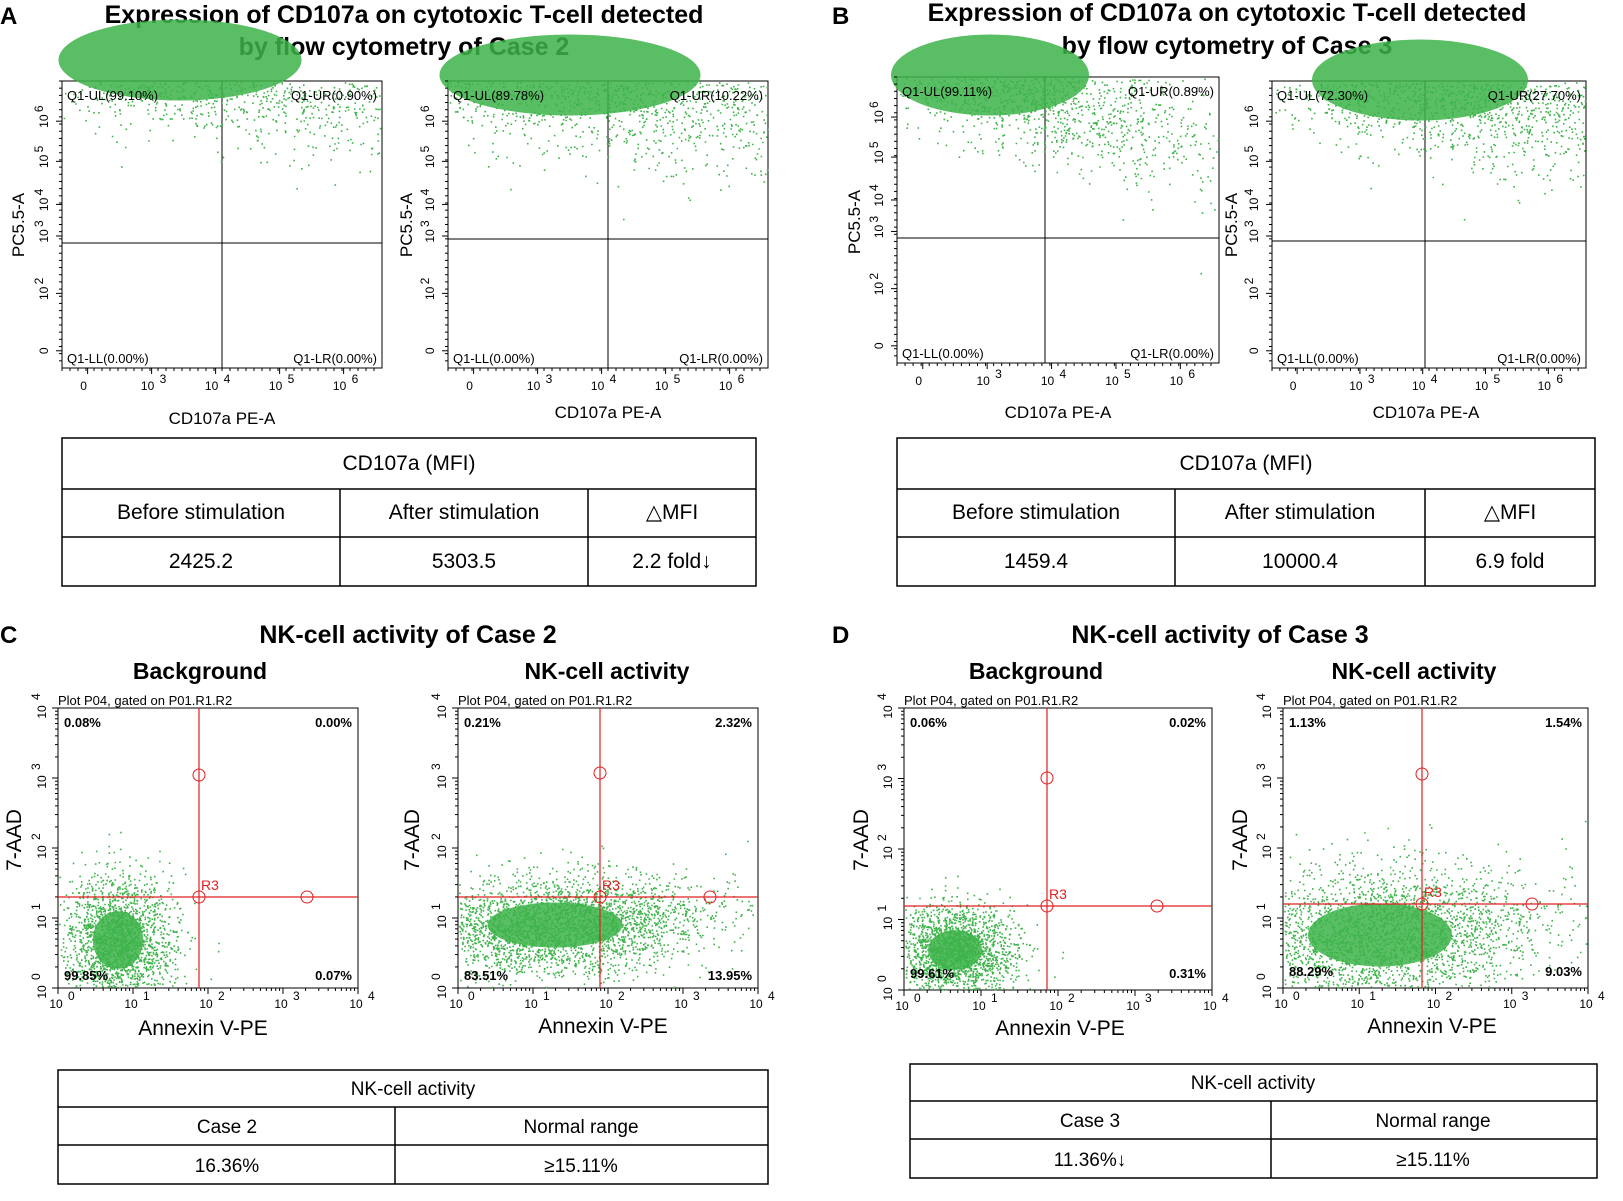 The image size is (1623, 1201). What do you see at coordinates (333, 722) in the screenshot?
I see `quadrant-ur-pct: 0.00%` at bounding box center [333, 722].